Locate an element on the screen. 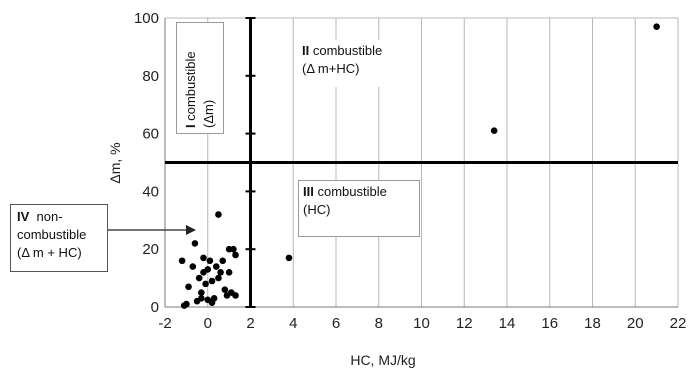  x-tick-label: 8 is located at coordinates (379, 323).